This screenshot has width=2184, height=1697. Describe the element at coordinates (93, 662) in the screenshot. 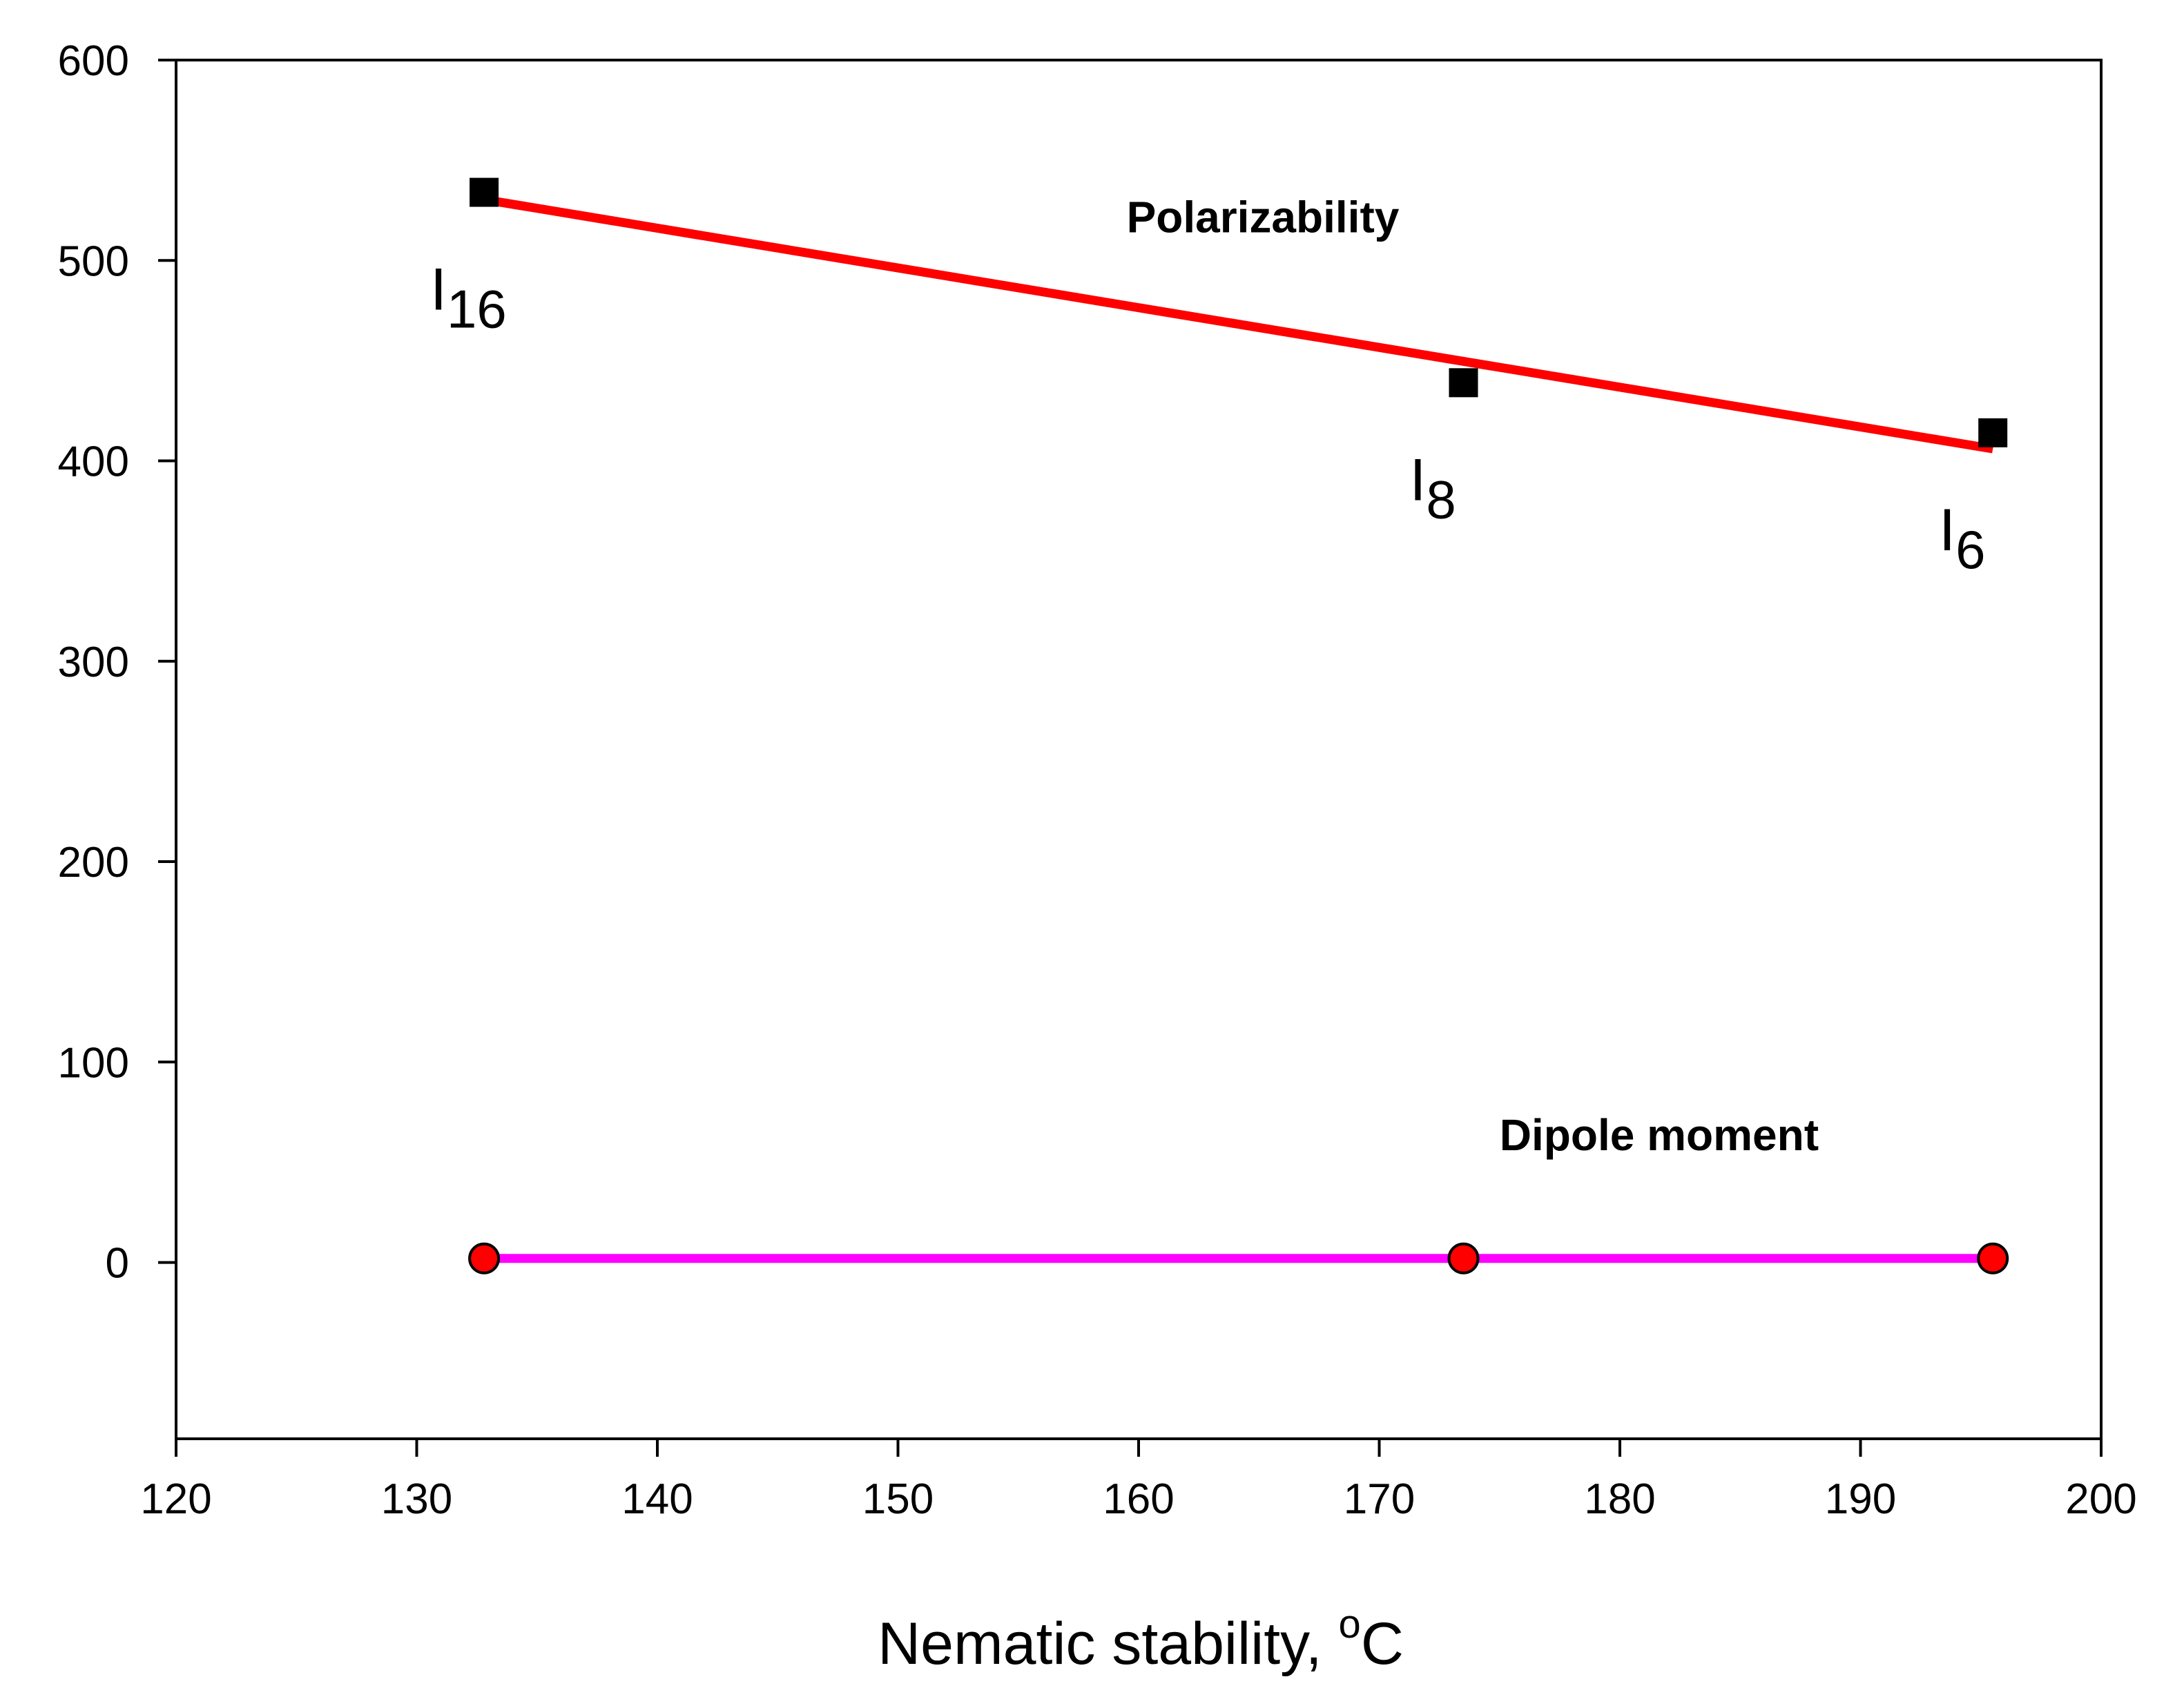

I see `y-tick-label: 300` at that location.